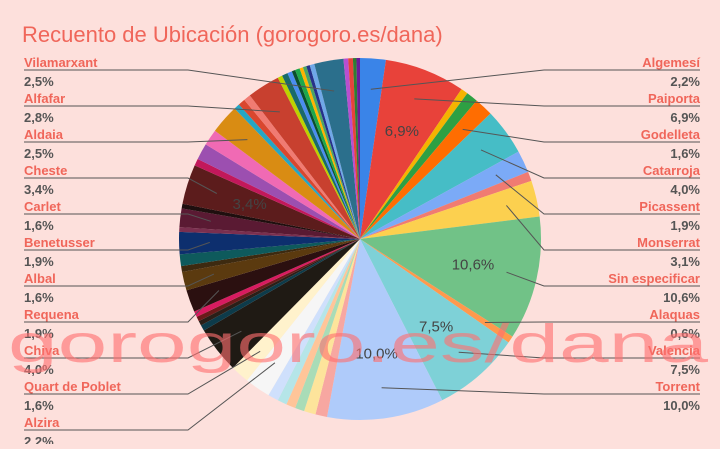 Image resolution: width=720 pixels, height=449 pixels. What do you see at coordinates (681, 405) in the screenshot?
I see `callout-percent: 10,0%` at bounding box center [681, 405].